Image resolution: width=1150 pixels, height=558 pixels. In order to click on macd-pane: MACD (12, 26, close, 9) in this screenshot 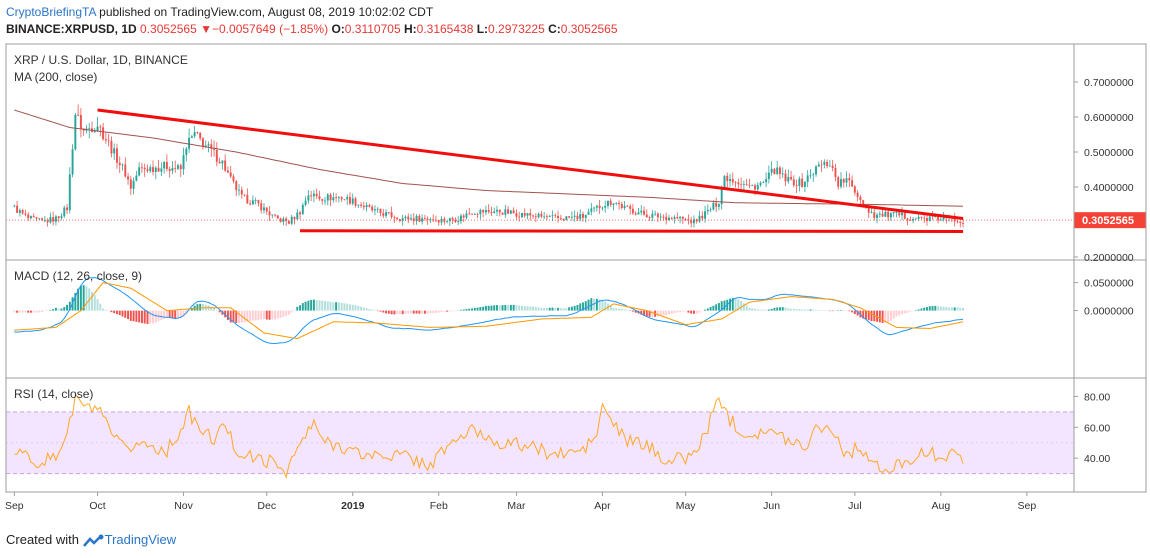, I will do `click(489, 307)`.